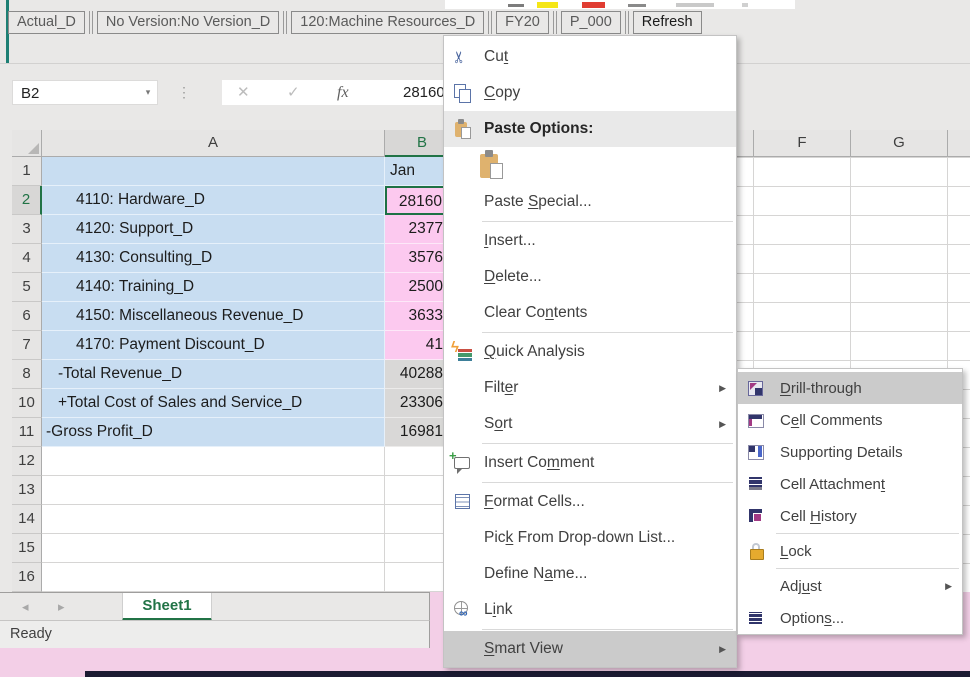 The image size is (970, 677). Describe the element at coordinates (213, 432) in the screenshot. I see `cell-a11: -Gross Profit_D` at that location.